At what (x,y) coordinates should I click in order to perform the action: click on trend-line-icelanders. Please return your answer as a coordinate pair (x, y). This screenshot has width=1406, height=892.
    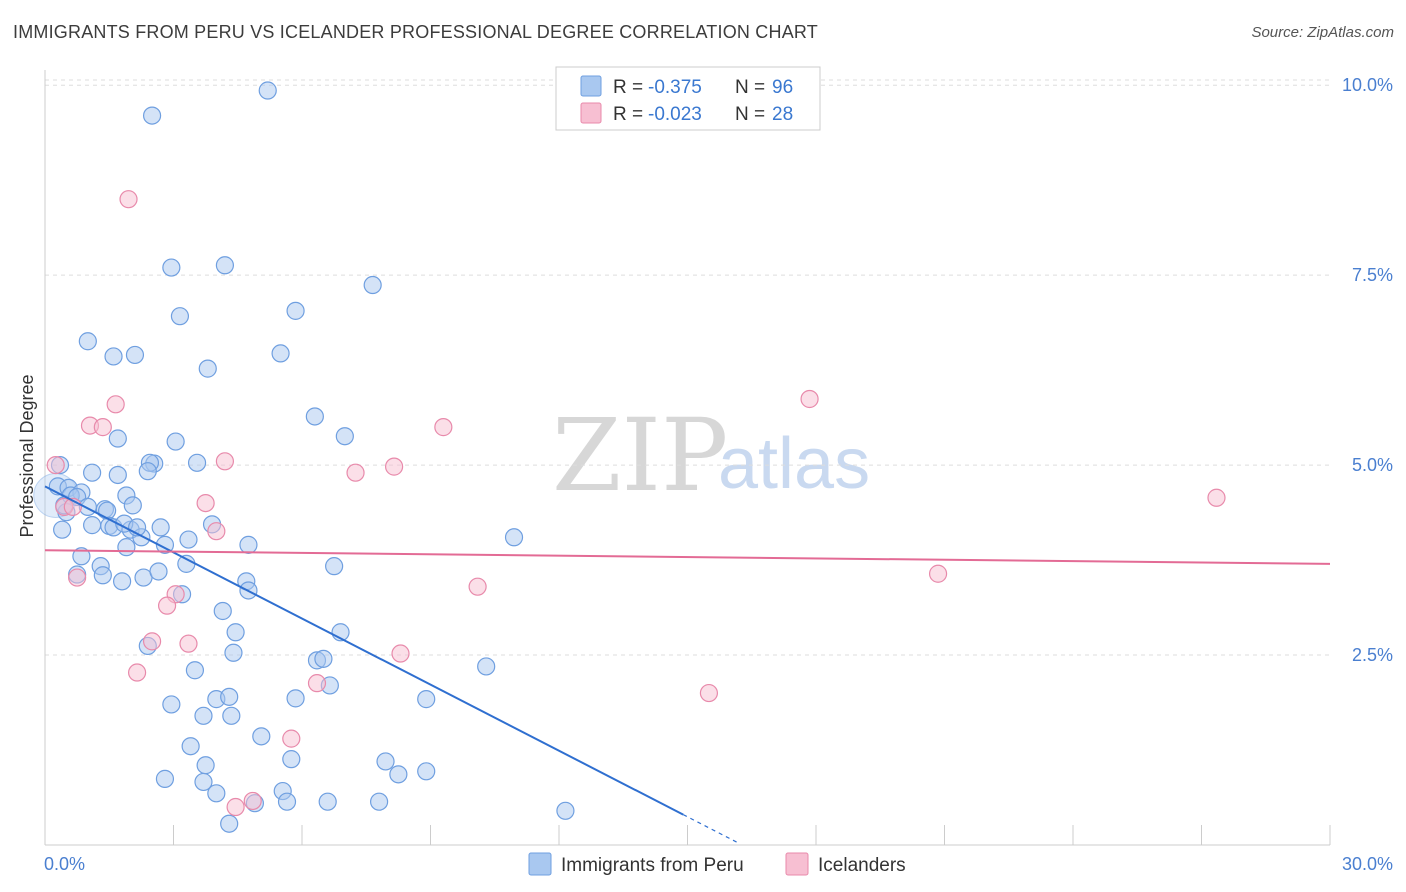
    Looking at the image, I should click on (687, 557).